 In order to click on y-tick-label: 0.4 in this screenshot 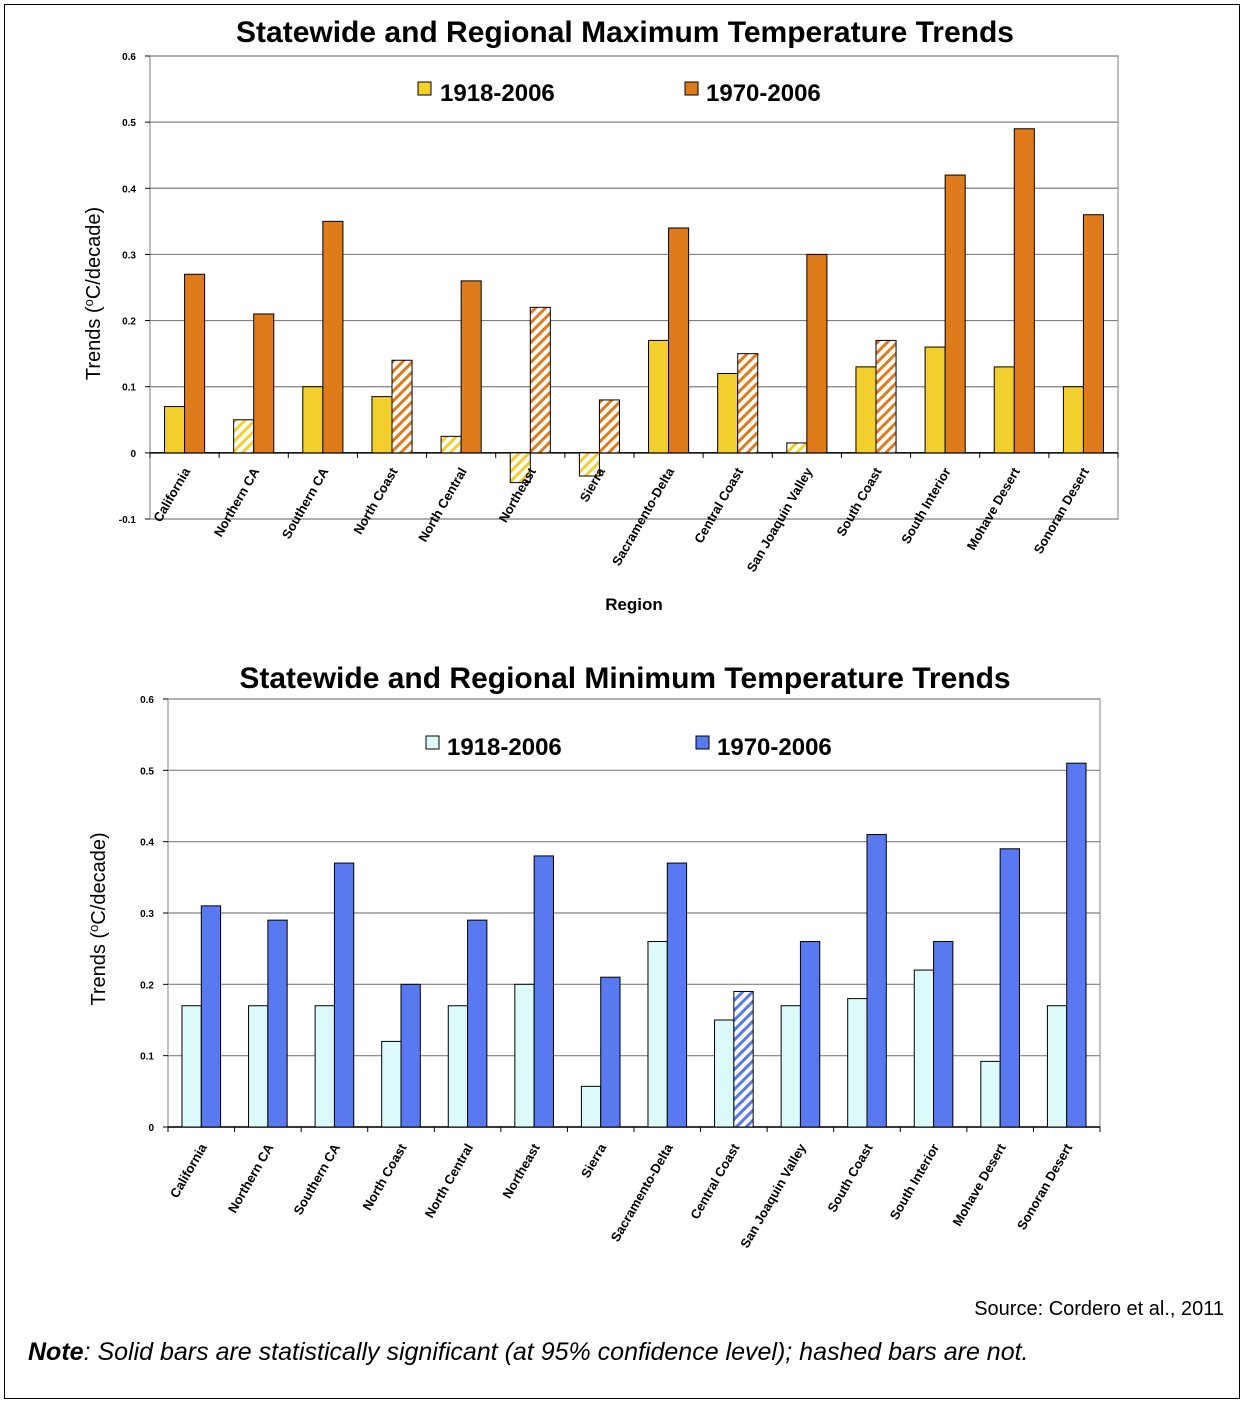, I will do `click(129, 189)`.